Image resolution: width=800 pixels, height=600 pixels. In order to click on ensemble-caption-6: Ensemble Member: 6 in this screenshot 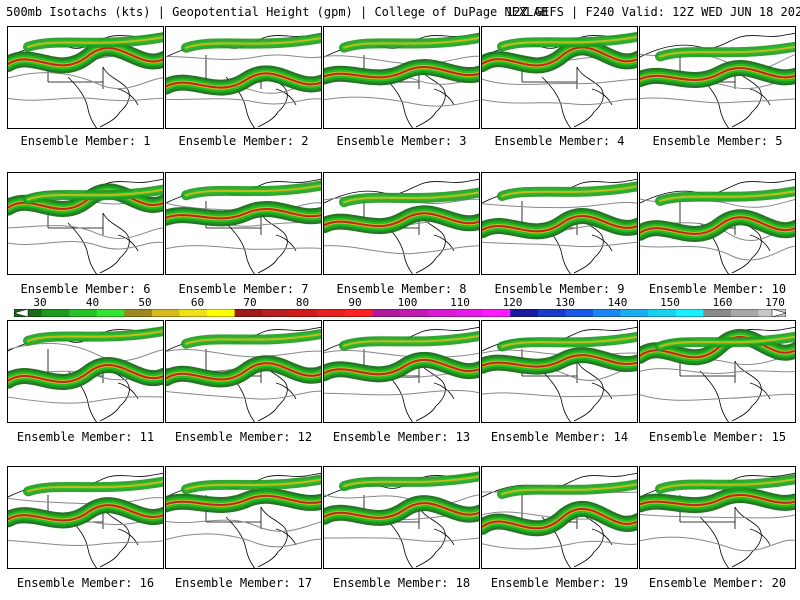, I will do `click(85, 289)`.